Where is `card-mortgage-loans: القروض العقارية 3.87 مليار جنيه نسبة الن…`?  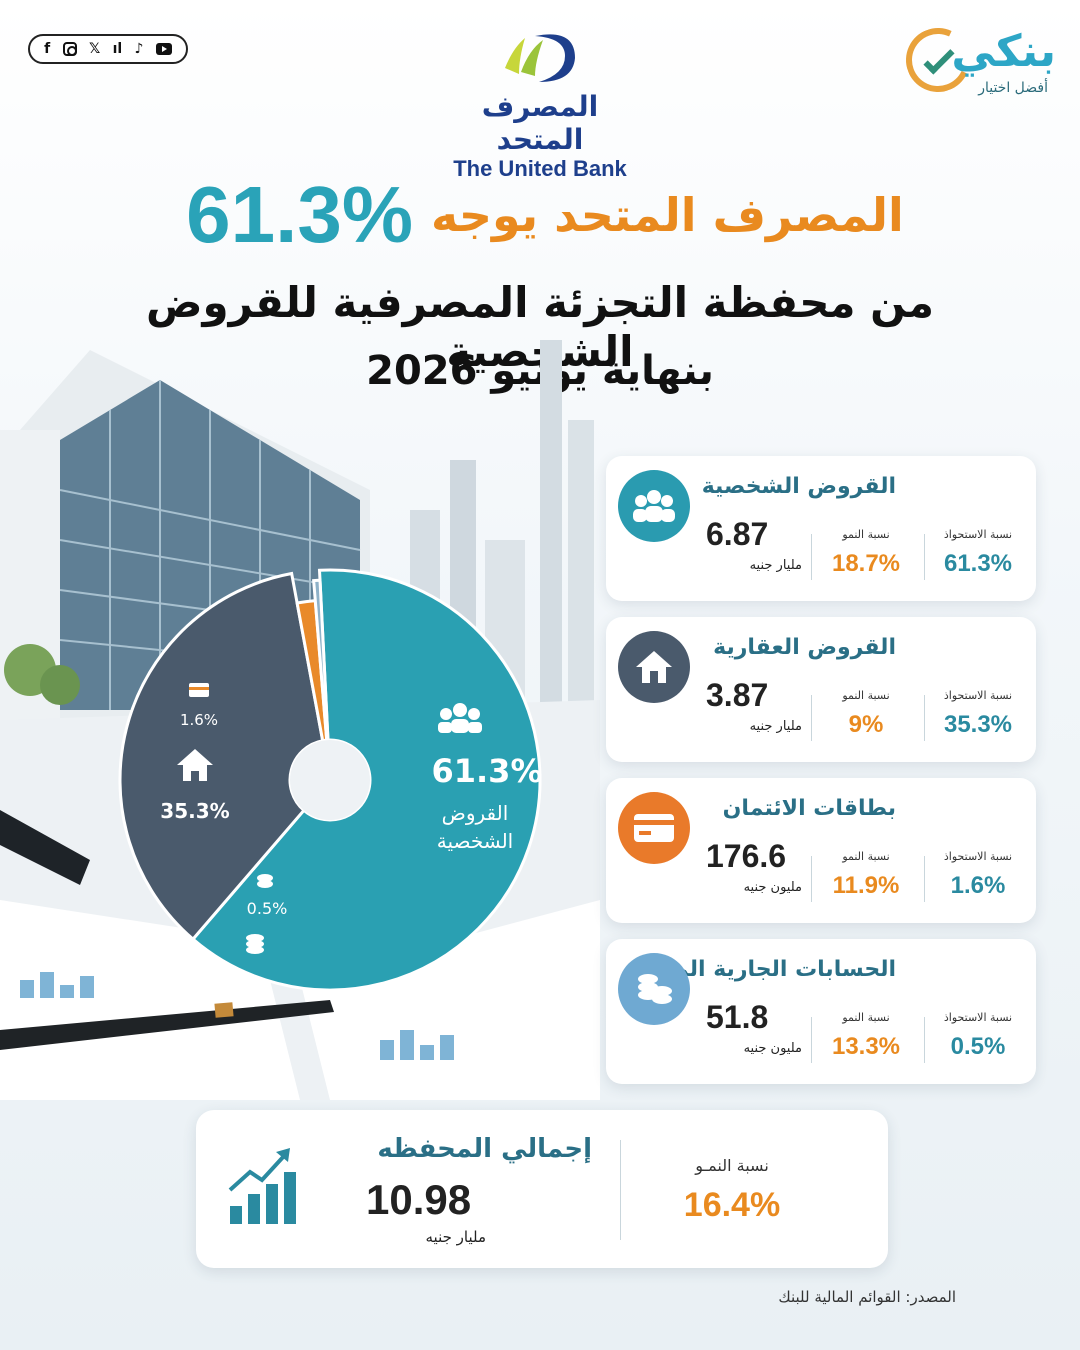
card-mortgage-loans: القروض العقارية 3.87 مليار جنيه نسبة الن… is located at coordinates (821, 689).